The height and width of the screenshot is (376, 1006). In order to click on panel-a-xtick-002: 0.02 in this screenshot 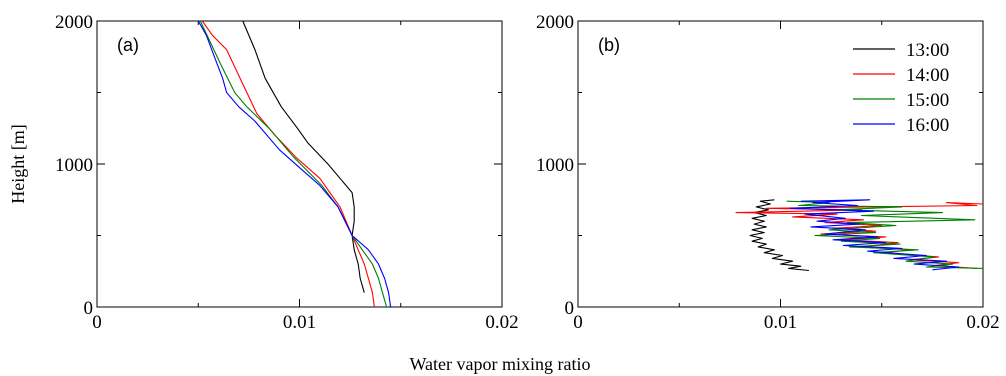, I will do `click(501, 322)`.